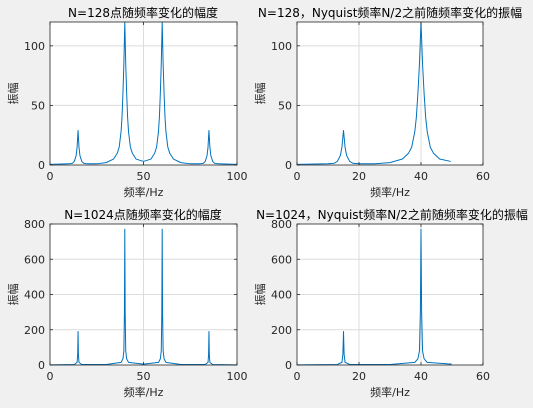  Describe the element at coordinates (143, 214) in the screenshot. I see `chart-title: N=1024点随频率变化的幅度` at that location.